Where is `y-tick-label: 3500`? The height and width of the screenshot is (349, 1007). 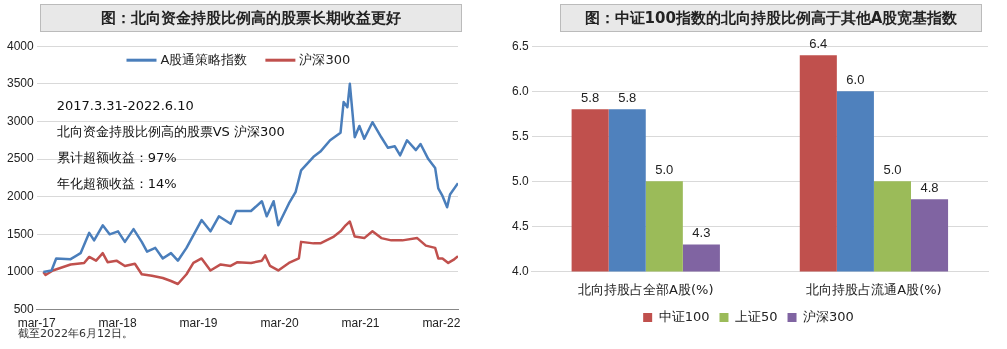
y-tick-label: 3500 is located at coordinates (20, 83).